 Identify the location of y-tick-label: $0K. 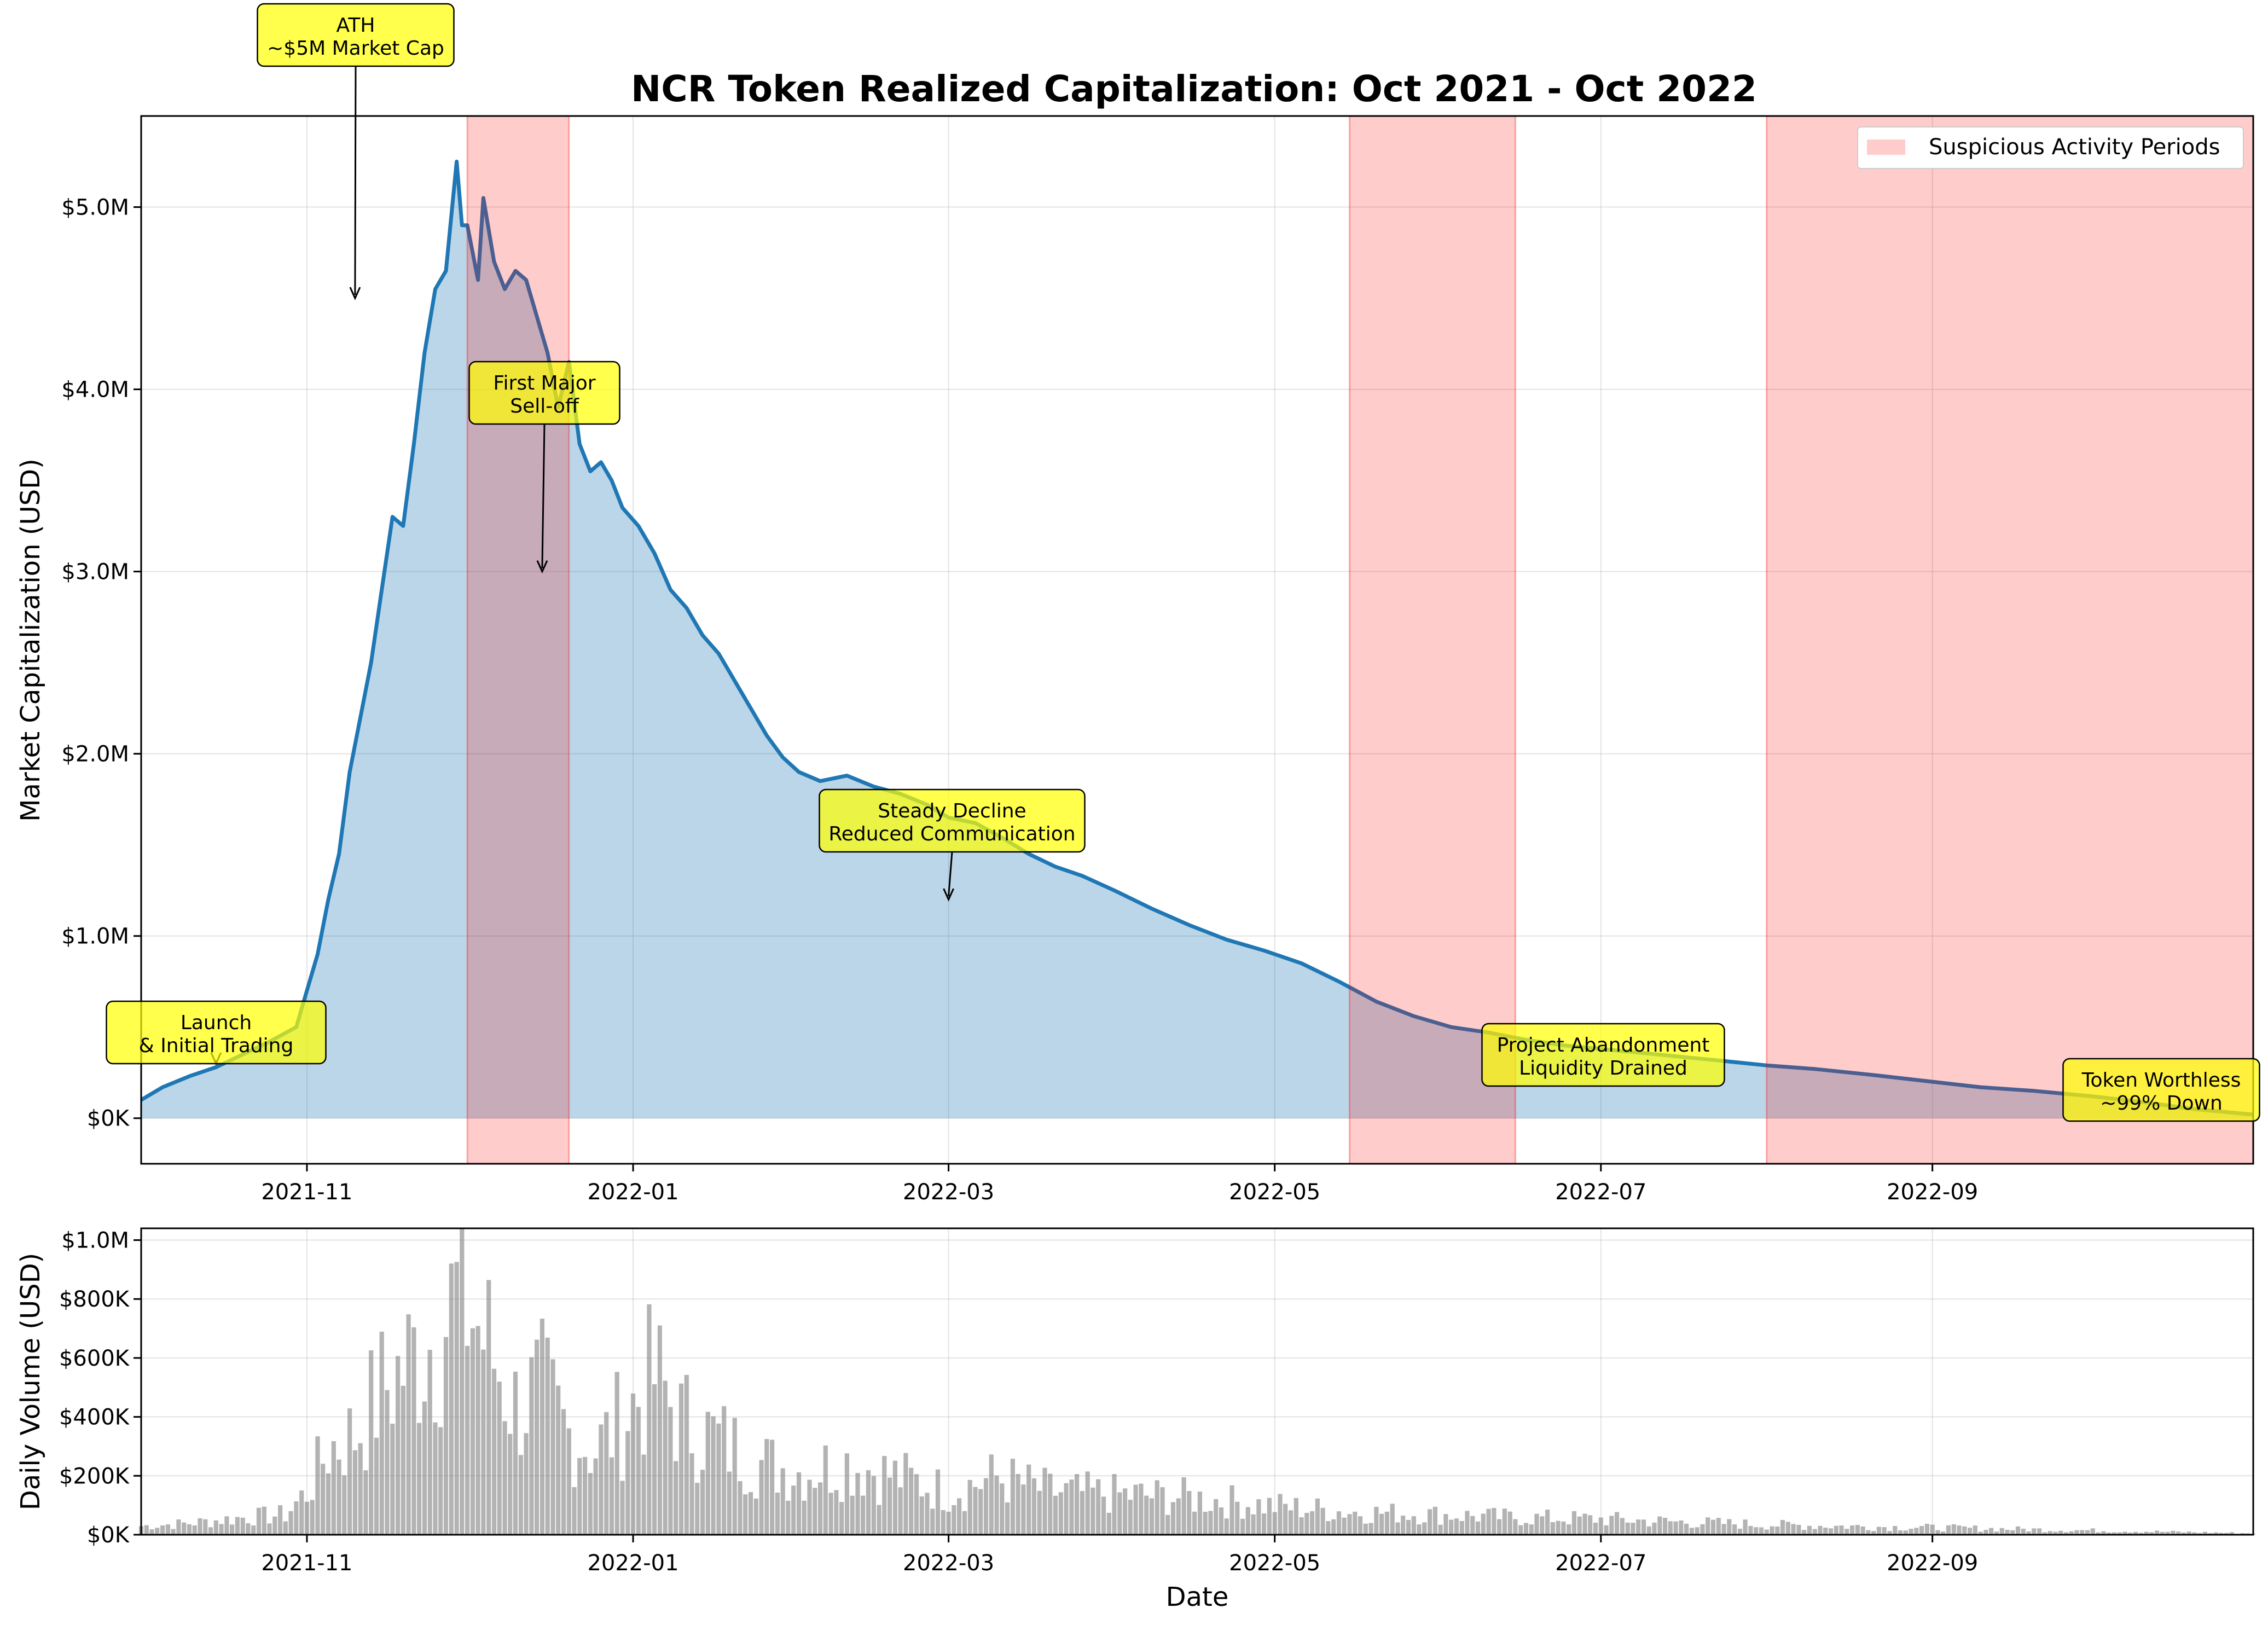
(108, 1118).